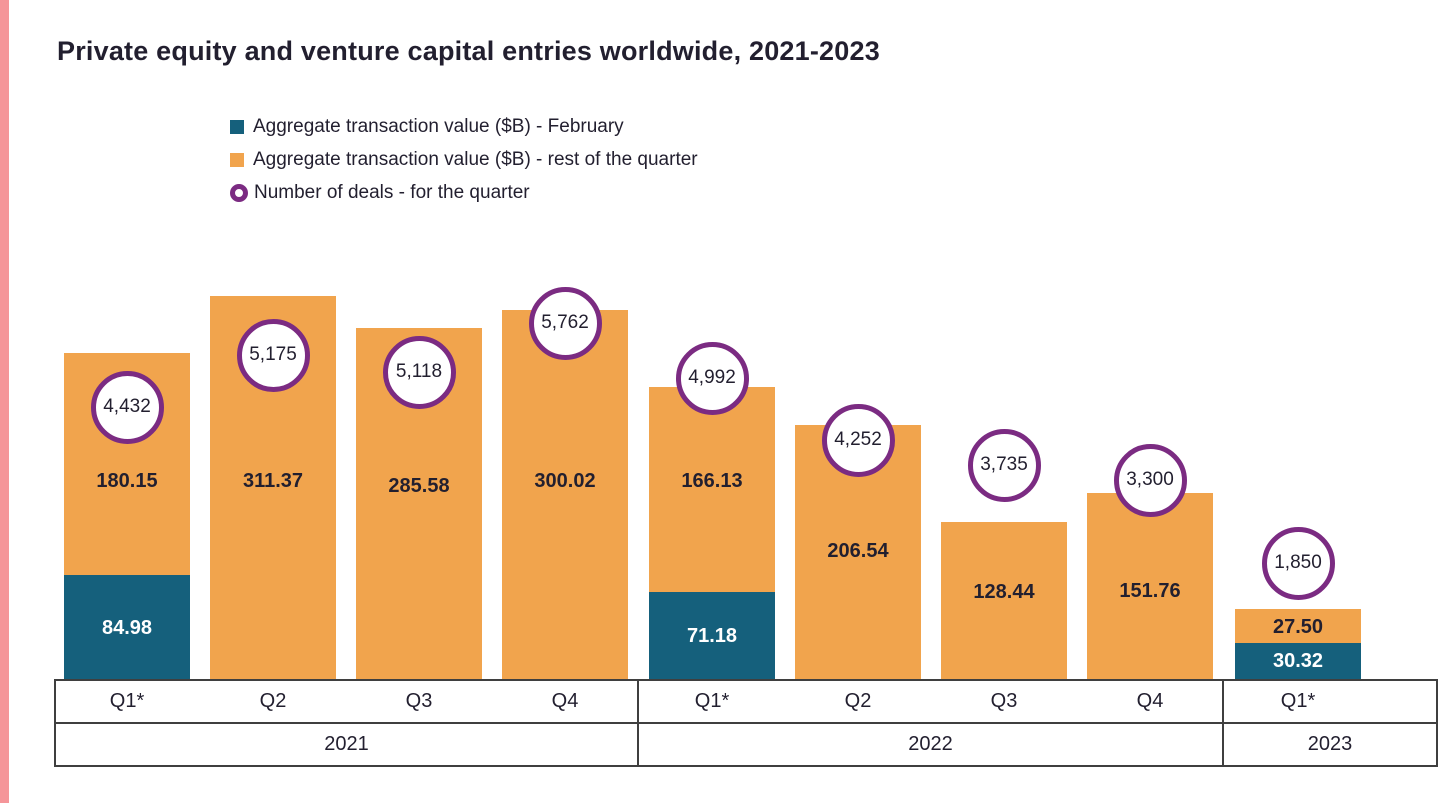 This screenshot has height=803, width=1439. I want to click on bar-value-rest-of-quarter: 206.54, so click(858, 551).